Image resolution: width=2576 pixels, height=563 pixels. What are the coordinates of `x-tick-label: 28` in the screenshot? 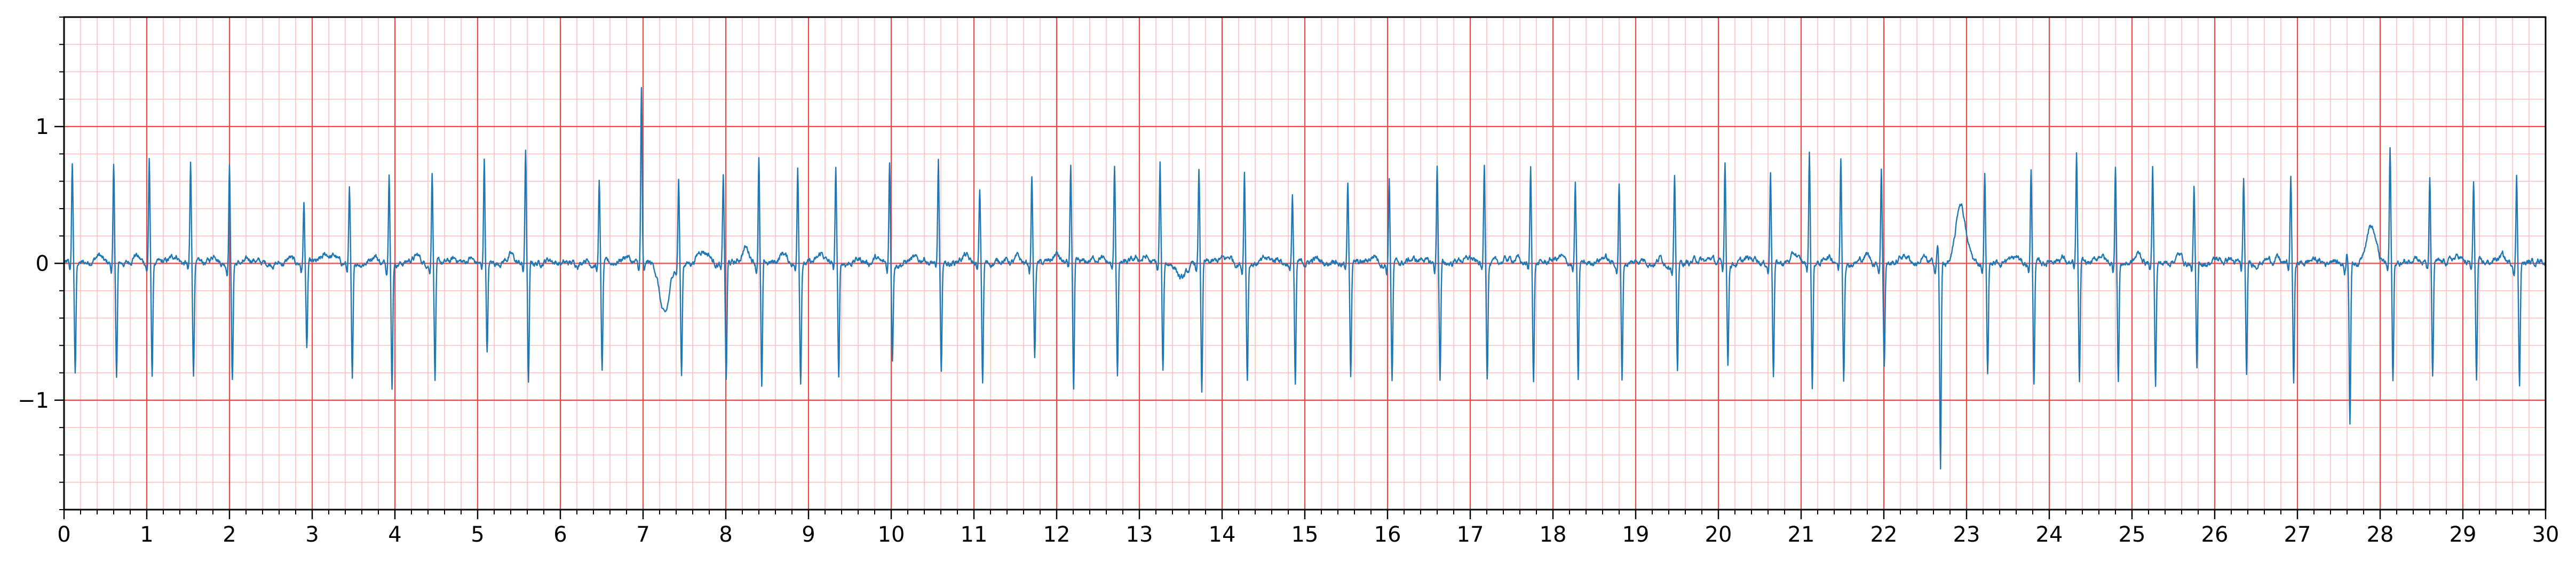 It's located at (2380, 534).